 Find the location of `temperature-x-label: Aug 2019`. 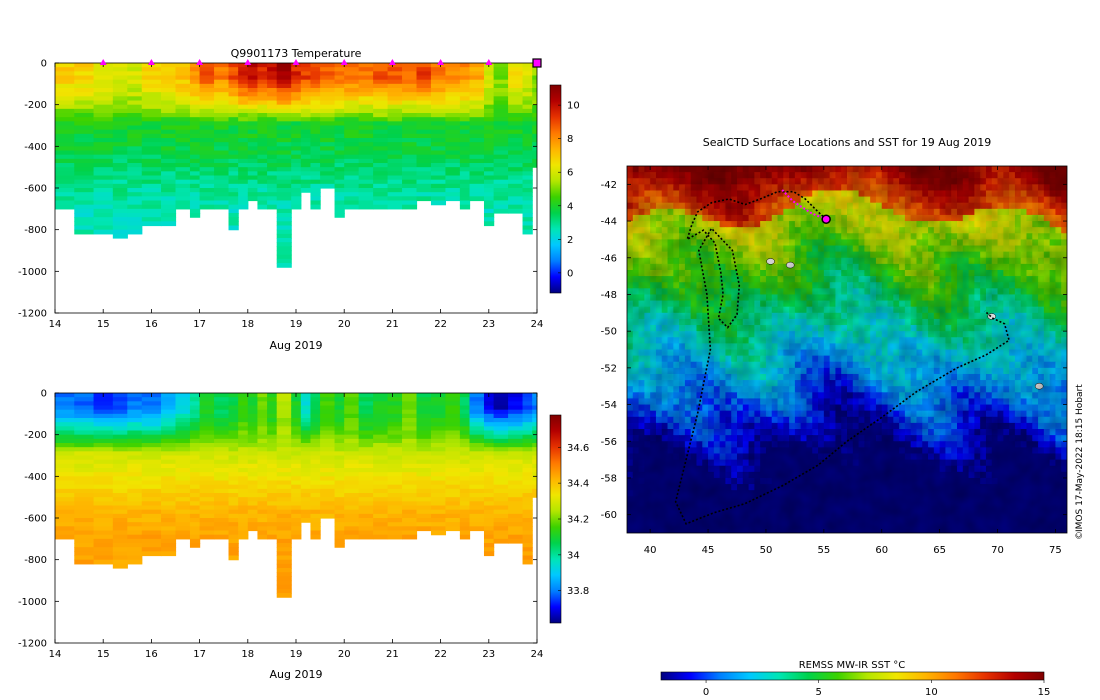

temperature-x-label: Aug 2019 is located at coordinates (296, 345).